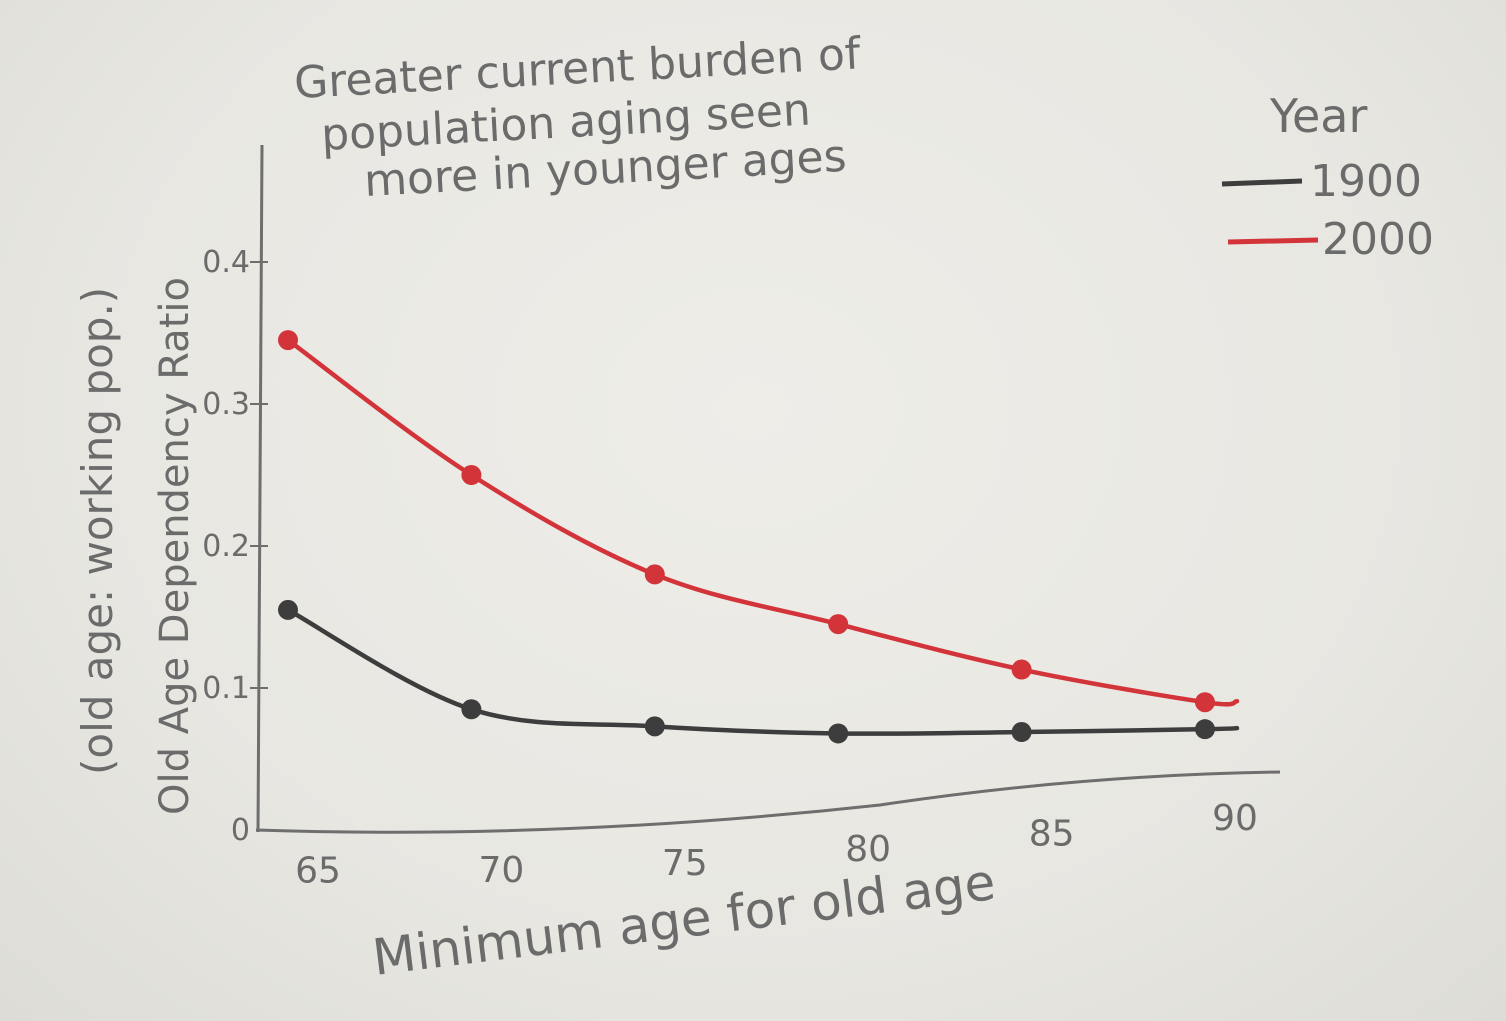  Describe the element at coordinates (226, 688) in the screenshot. I see `y-tick-label: 0.1` at that location.